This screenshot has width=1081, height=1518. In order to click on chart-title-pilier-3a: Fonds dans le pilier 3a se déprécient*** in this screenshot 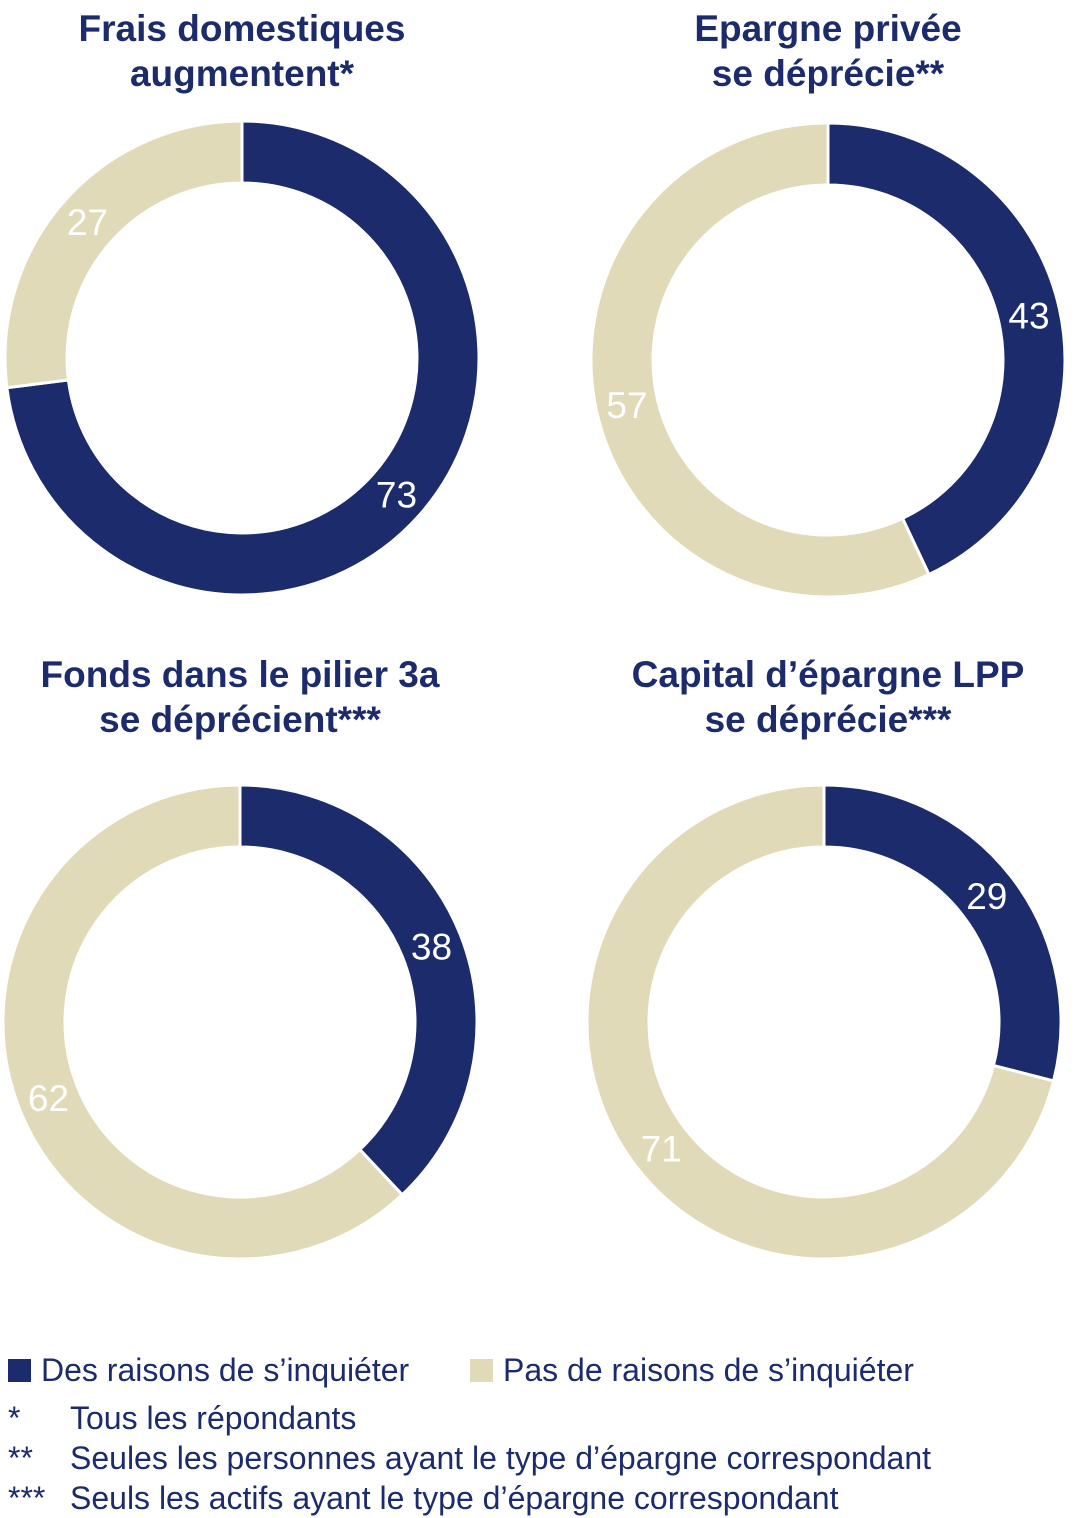, I will do `click(240, 697)`.